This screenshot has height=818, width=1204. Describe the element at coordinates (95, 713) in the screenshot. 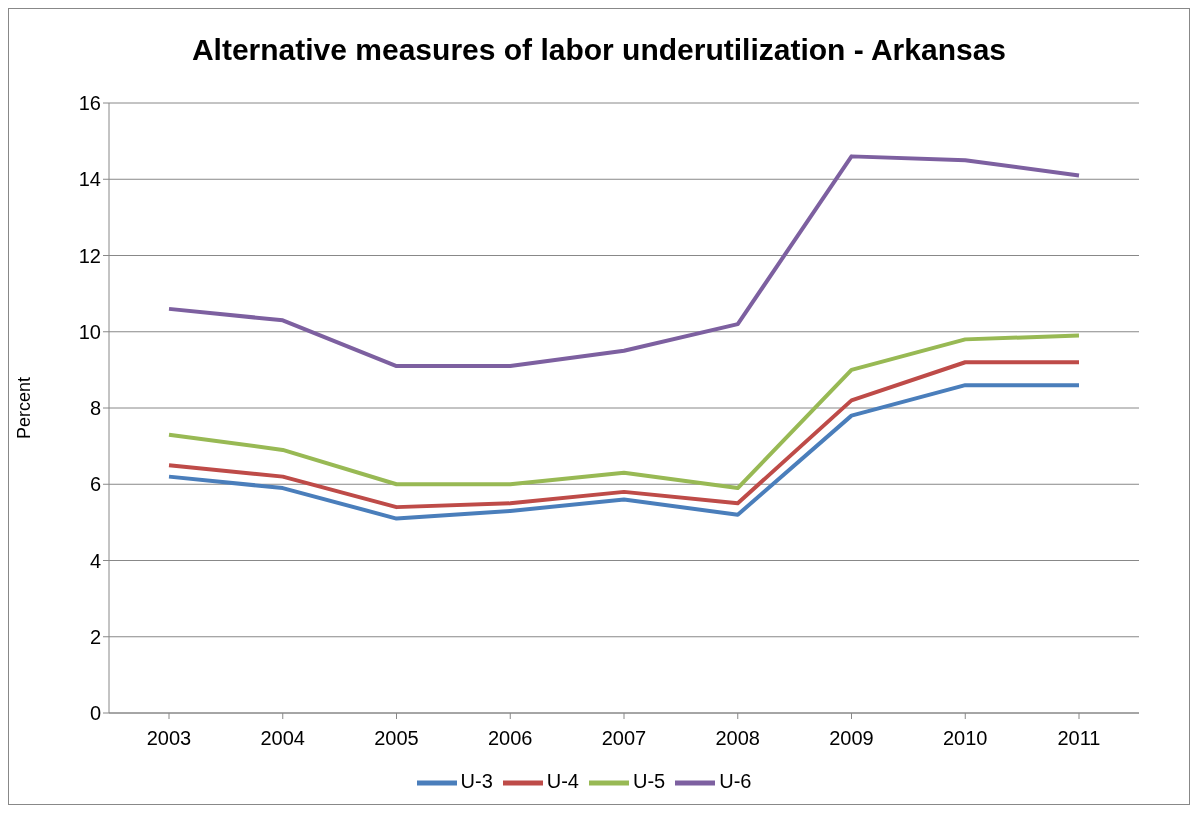

I see `y-tick-label: 0` at that location.